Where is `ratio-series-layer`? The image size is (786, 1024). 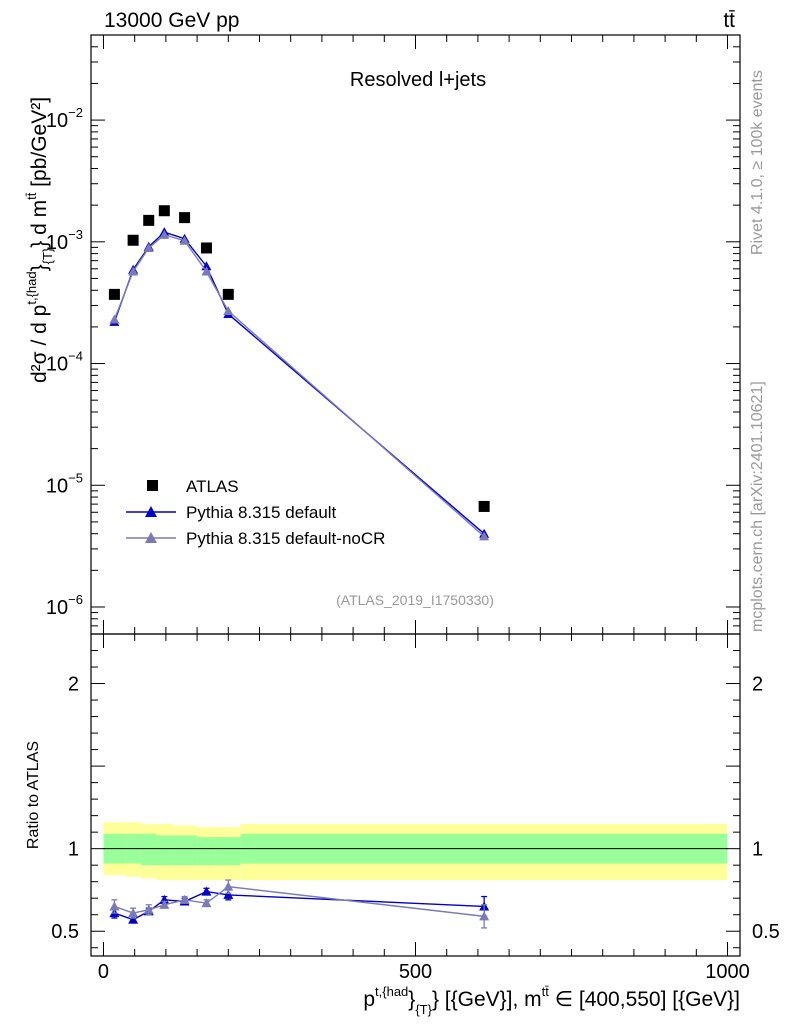
ratio-series-layer is located at coordinates (299, 904).